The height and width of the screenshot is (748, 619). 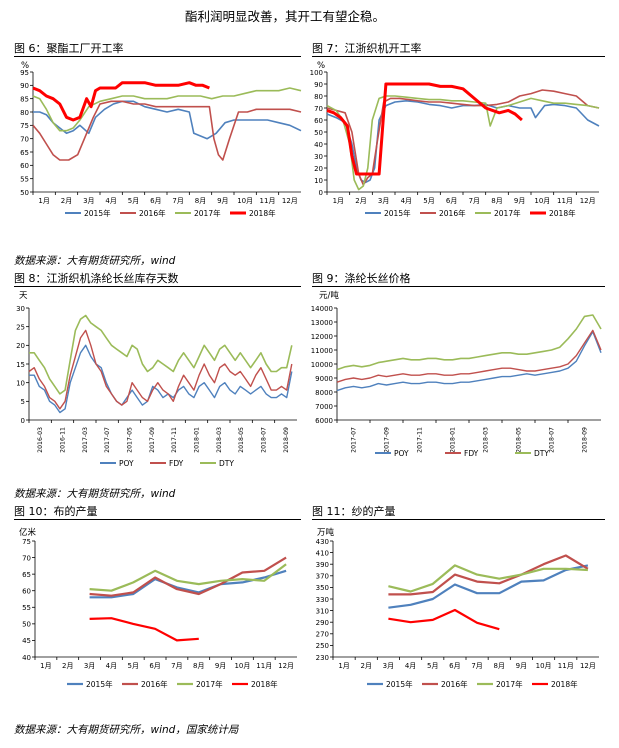 I want to click on fig7-y-tick-label: 10, so click(x=318, y=181).